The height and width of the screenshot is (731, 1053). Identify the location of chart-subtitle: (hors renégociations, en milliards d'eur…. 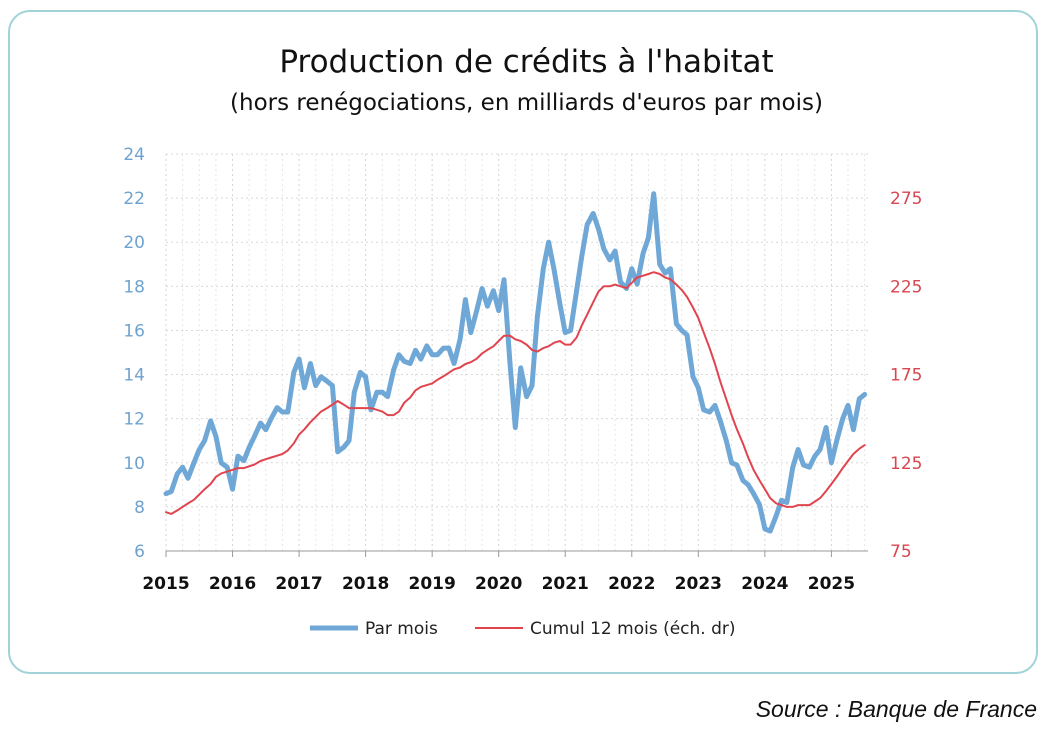
(526, 103).